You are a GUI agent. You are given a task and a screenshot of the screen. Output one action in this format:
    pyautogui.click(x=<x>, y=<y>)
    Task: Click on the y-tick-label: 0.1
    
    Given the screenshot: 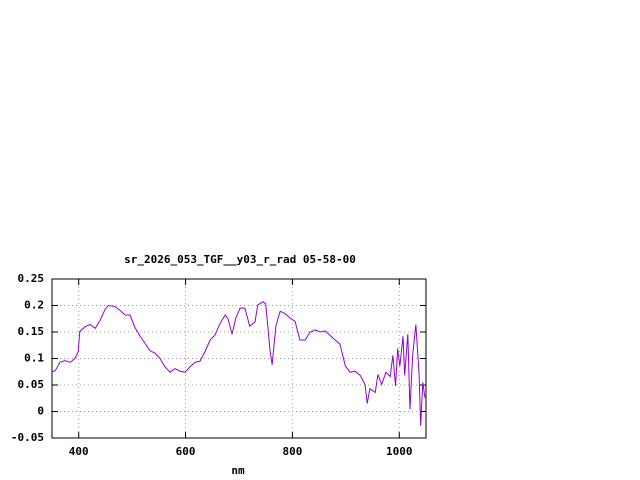 What is the action you would take?
    pyautogui.click(x=34, y=358)
    